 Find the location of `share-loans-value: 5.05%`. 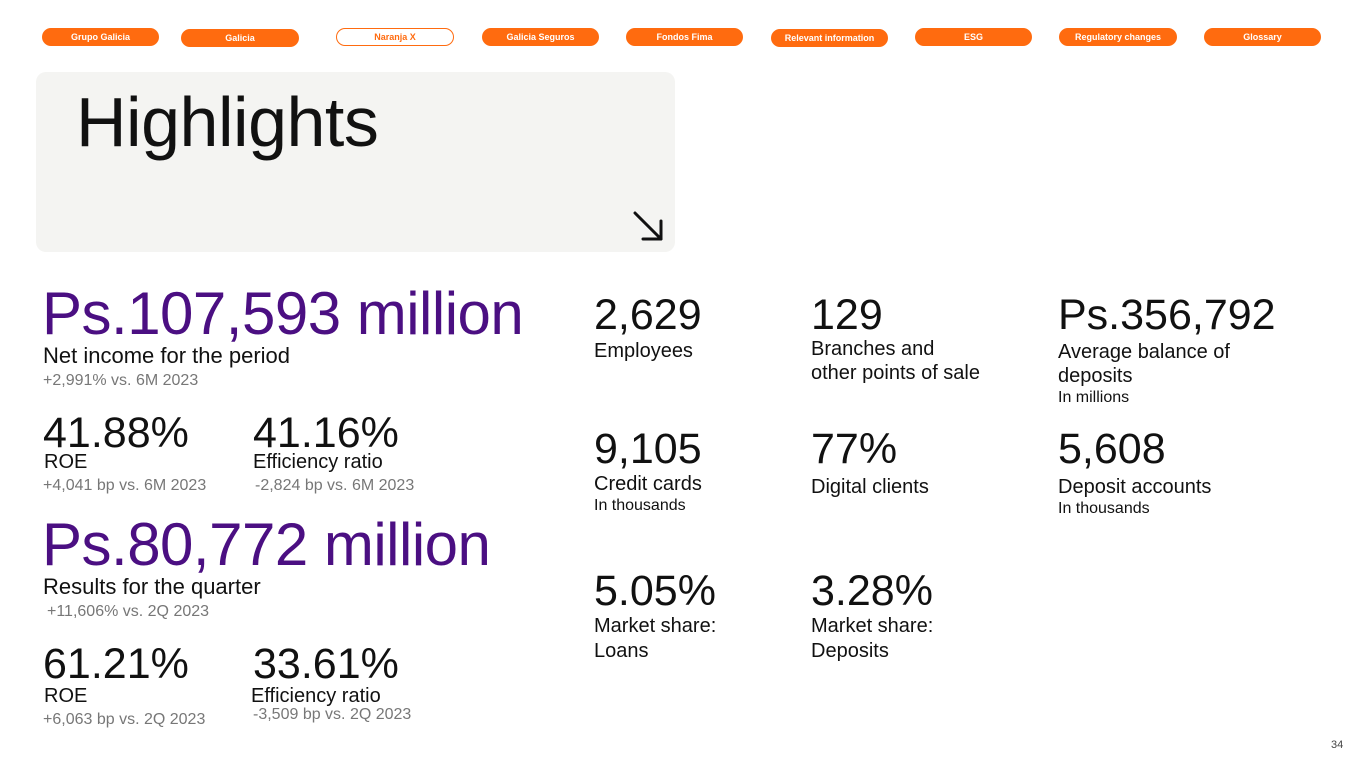

share-loans-value: 5.05% is located at coordinates (655, 591).